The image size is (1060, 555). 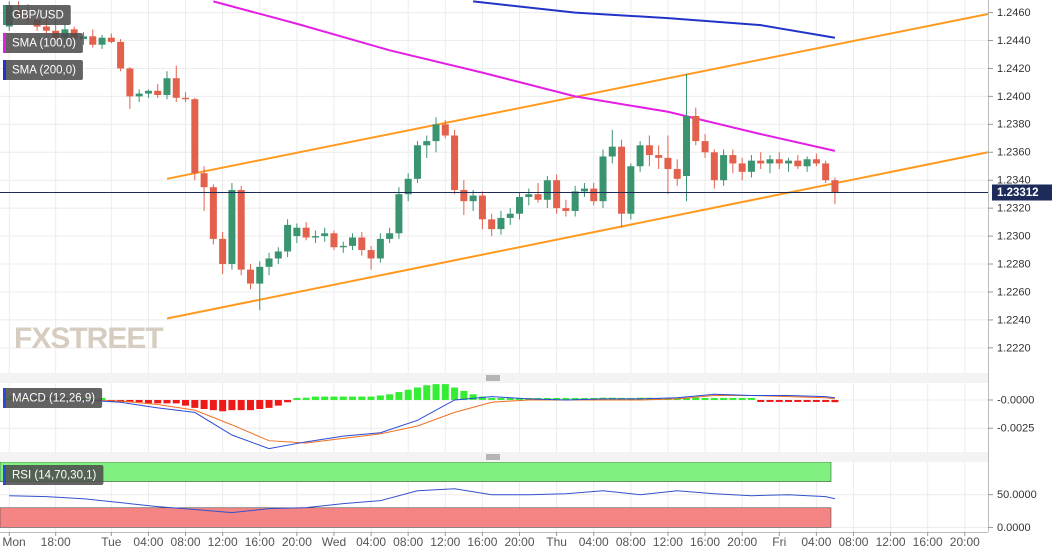 I want to click on watermark: FXSTREET, so click(x=88, y=338).